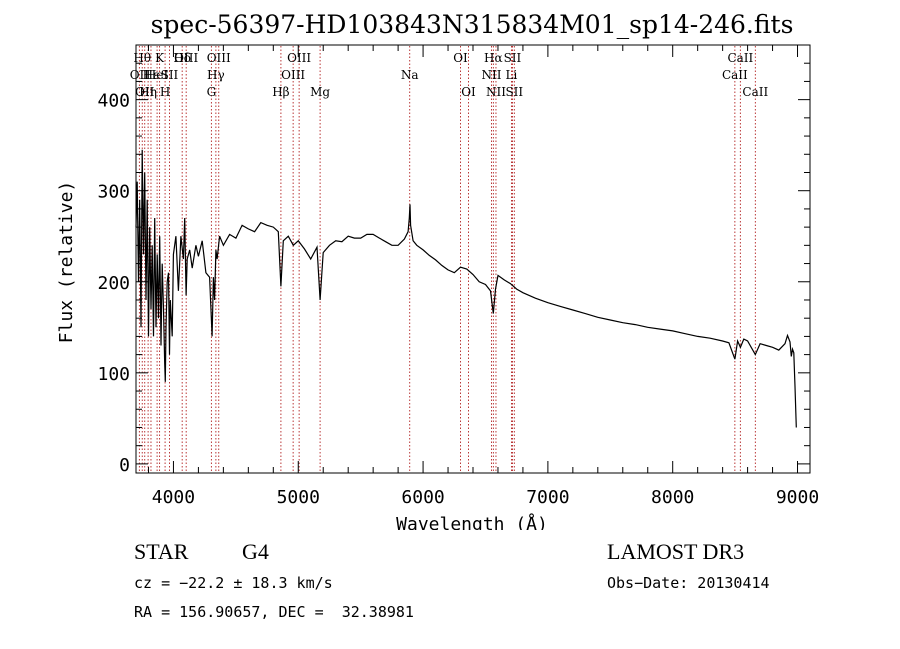 This screenshot has height=649, width=900. What do you see at coordinates (755, 92) in the screenshot?
I see `line-label-29: CaII` at bounding box center [755, 92].